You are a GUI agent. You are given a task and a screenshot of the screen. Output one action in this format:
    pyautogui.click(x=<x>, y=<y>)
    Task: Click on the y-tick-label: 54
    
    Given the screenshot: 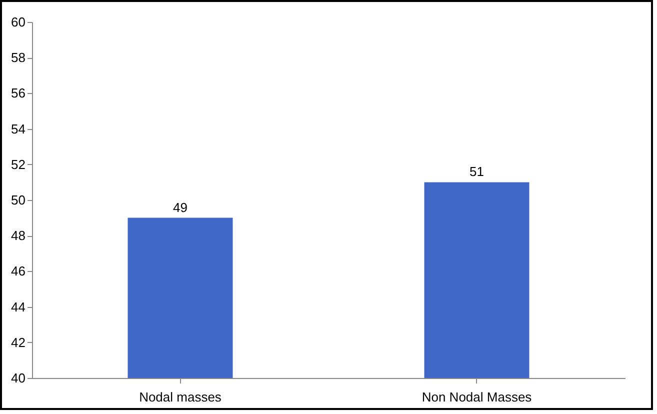 What is the action you would take?
    pyautogui.click(x=18, y=128)
    